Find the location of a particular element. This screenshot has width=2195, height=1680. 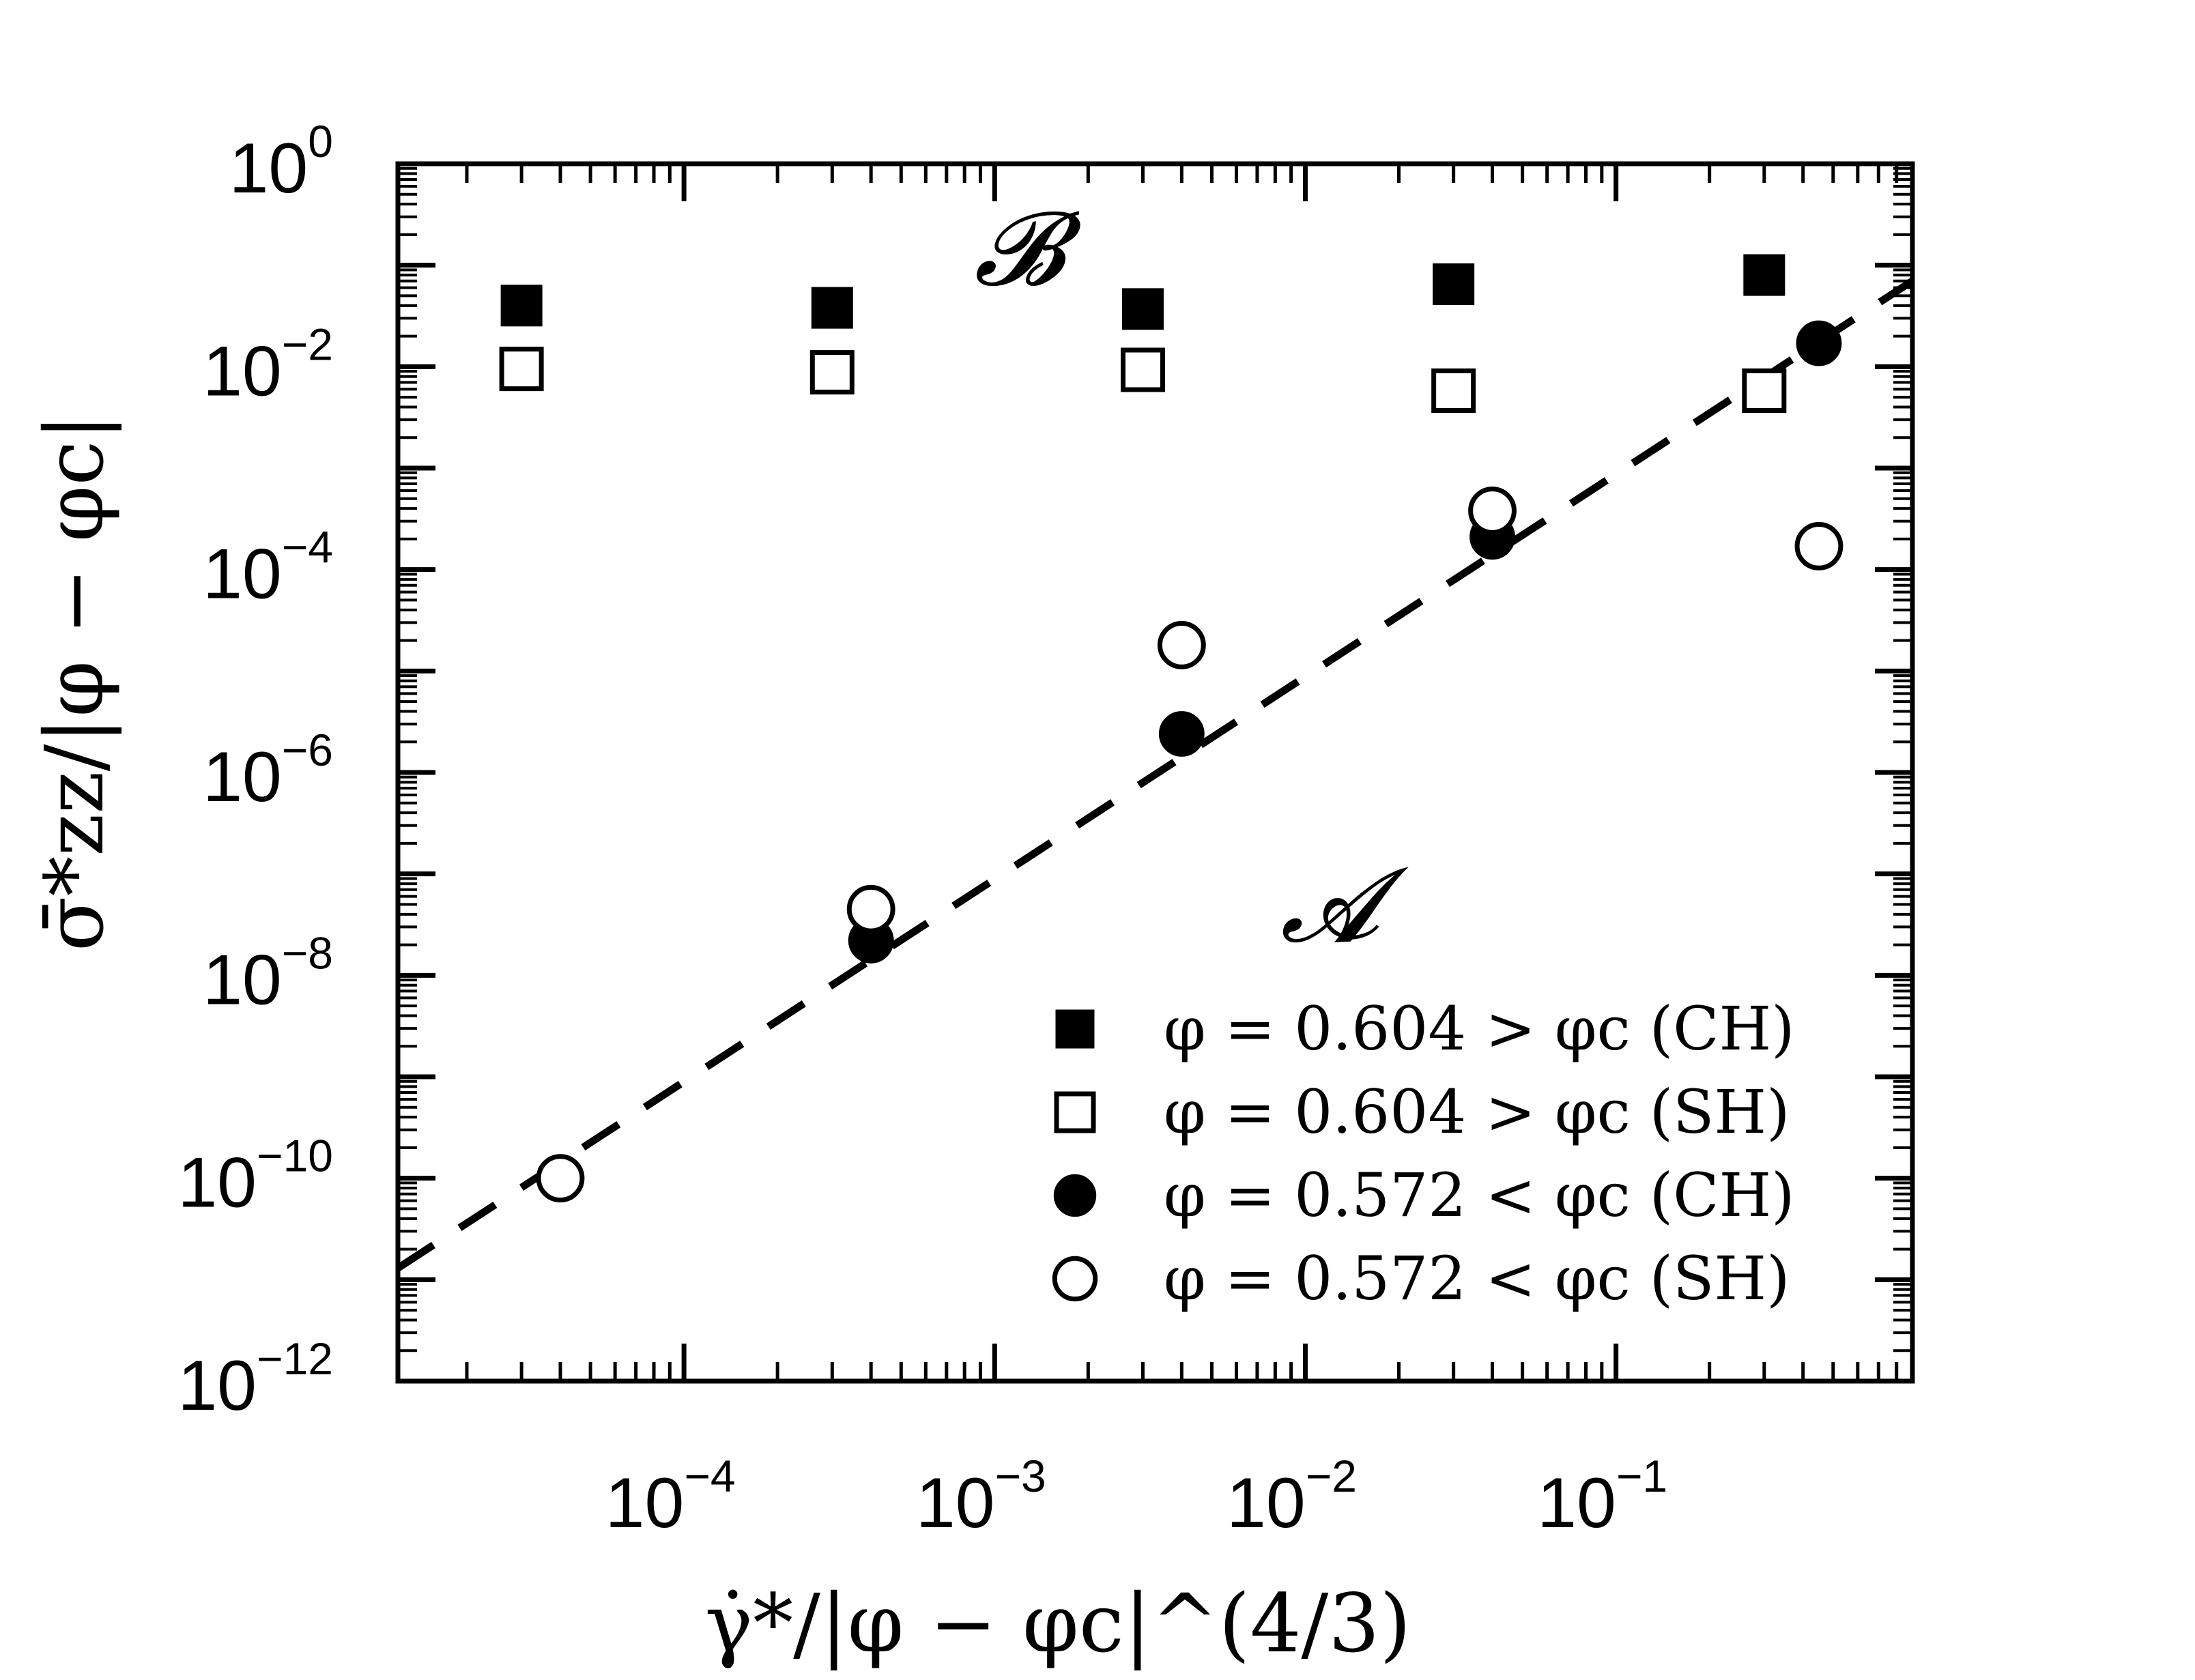

x-axis-title: γ̇*/|φ − φc|^(4/3) is located at coordinates (1058, 1623).